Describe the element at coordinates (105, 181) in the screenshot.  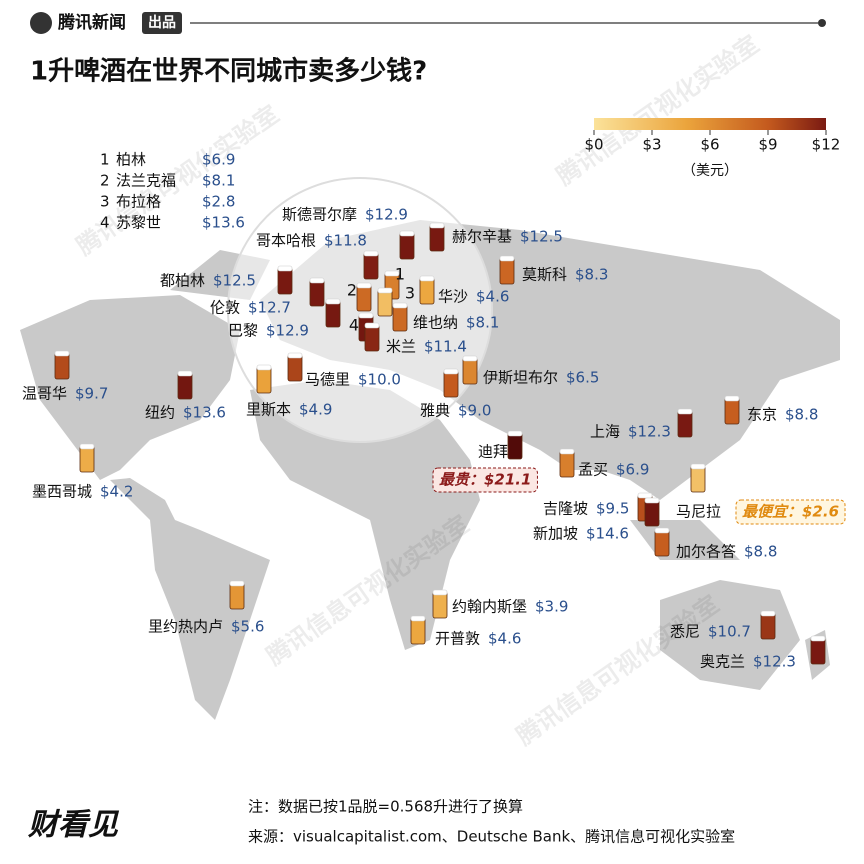
I see `list-number: 2` at that location.